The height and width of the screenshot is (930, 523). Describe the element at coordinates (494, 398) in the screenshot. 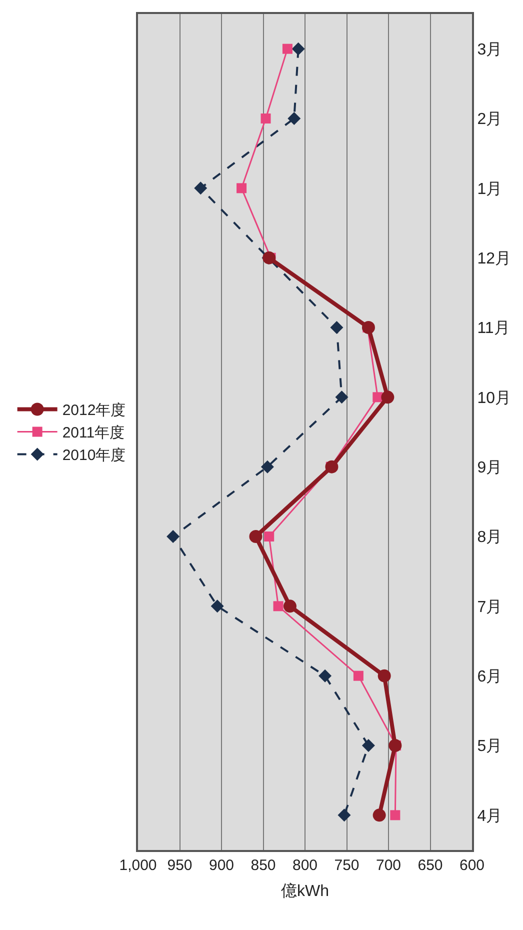

I see `y-tick-label: 10月` at that location.